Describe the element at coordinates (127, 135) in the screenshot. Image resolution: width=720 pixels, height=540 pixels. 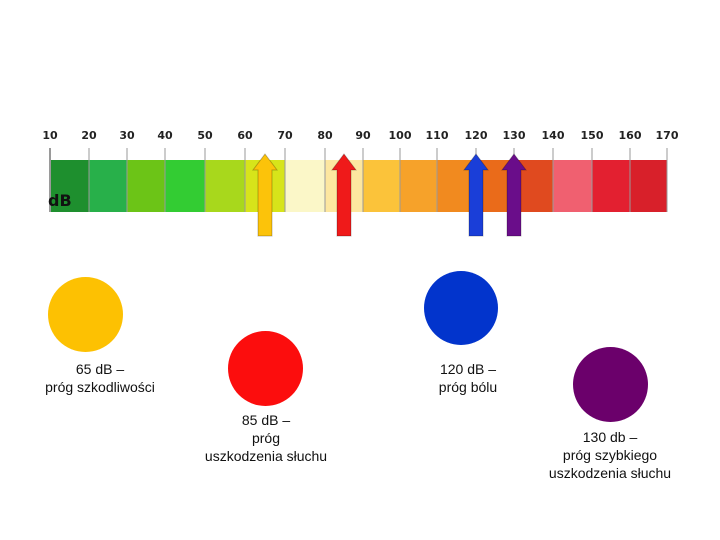
I see `scale-tick-label: 30` at that location.